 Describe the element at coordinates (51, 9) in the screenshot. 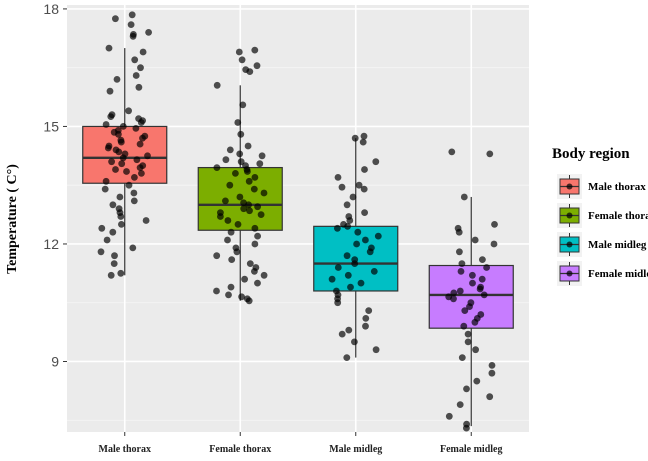

I see `y-tick-label: 18` at that location.